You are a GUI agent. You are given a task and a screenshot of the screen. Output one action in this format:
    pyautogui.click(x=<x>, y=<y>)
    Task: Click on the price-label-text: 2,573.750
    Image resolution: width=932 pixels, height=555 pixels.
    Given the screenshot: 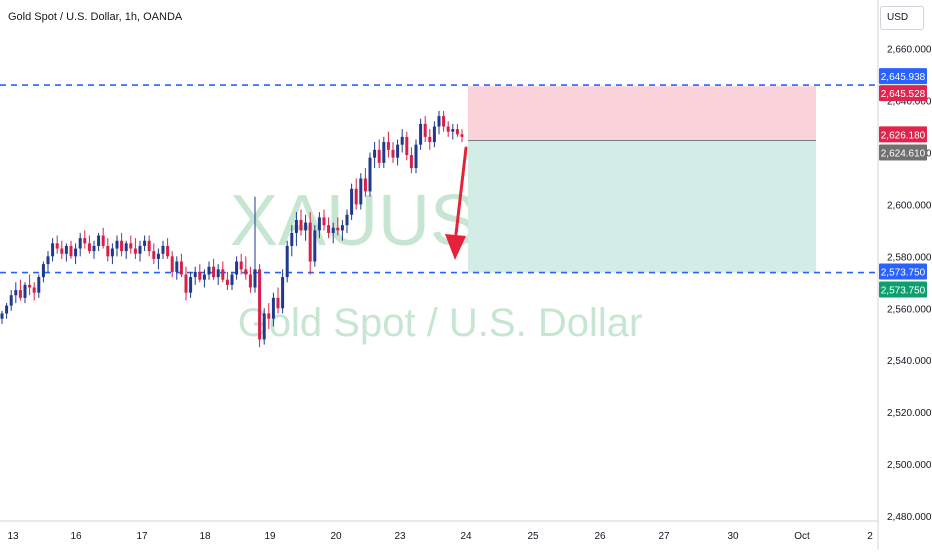 What is the action you would take?
    pyautogui.click(x=903, y=291)
    